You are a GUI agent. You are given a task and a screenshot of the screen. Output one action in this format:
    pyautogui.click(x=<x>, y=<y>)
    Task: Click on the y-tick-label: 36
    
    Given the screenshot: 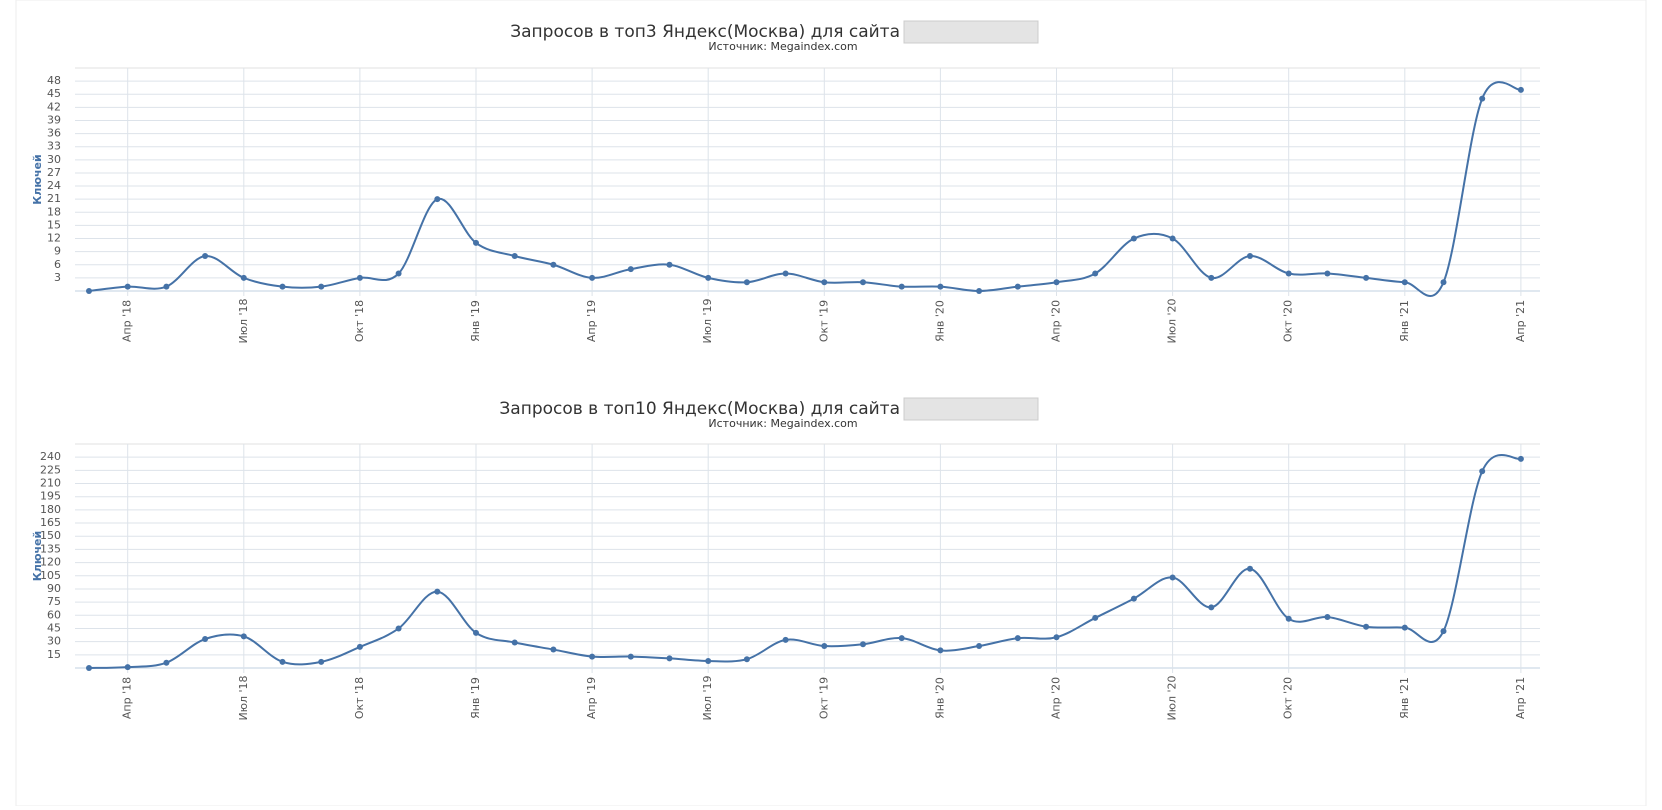 What is the action you would take?
    pyautogui.click(x=54, y=133)
    